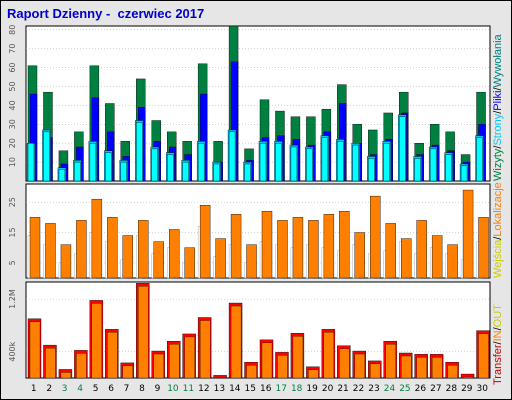  What do you see at coordinates (435, 389) in the screenshot?
I see `x-axis-day-label: 27` at bounding box center [435, 389].